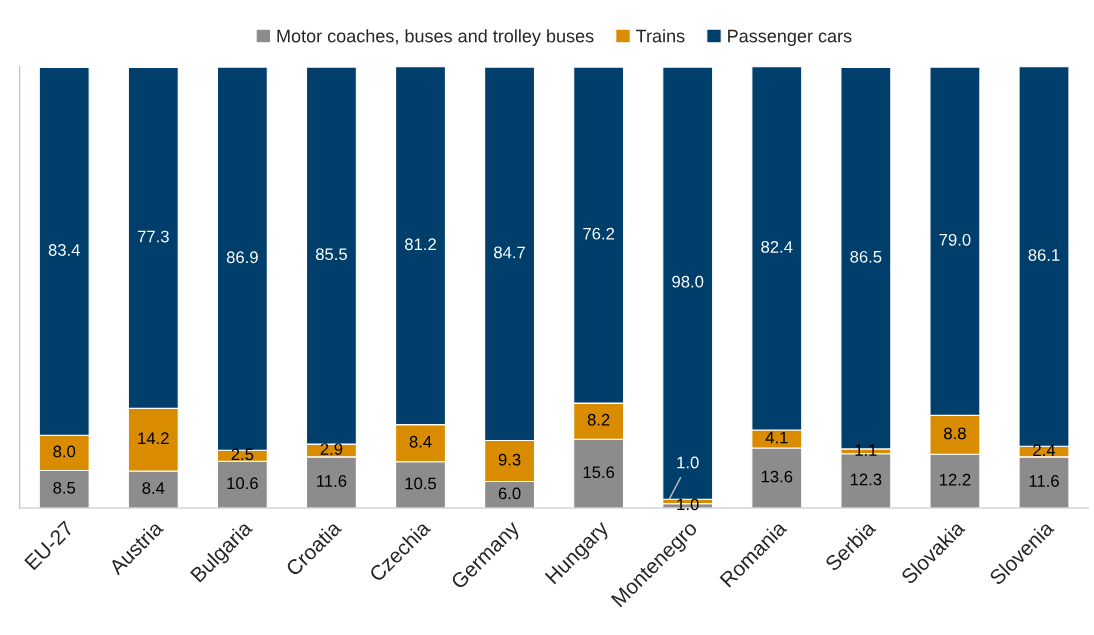  Describe the element at coordinates (688, 462) in the screenshot. I see `data-label: 1.0` at that location.